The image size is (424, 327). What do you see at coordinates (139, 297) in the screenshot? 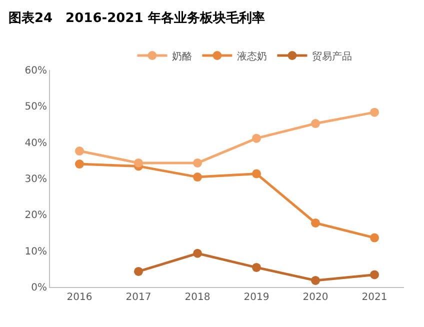
I see `x-tick-label: 2017` at bounding box center [139, 297].